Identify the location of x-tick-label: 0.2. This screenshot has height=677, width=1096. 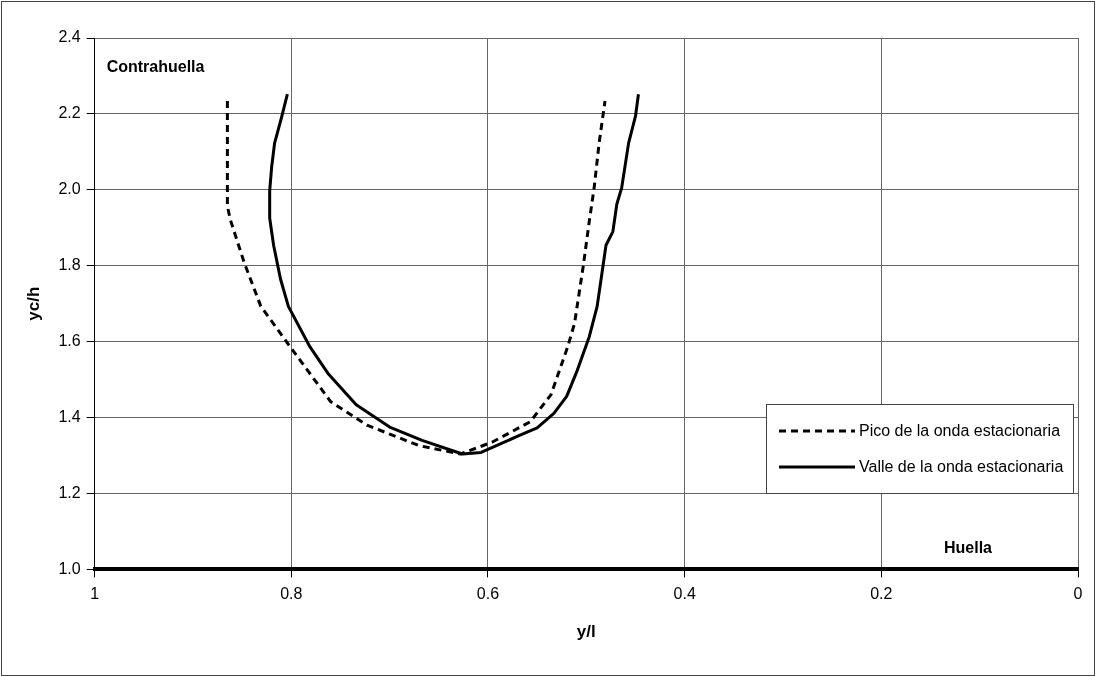
(881, 594).